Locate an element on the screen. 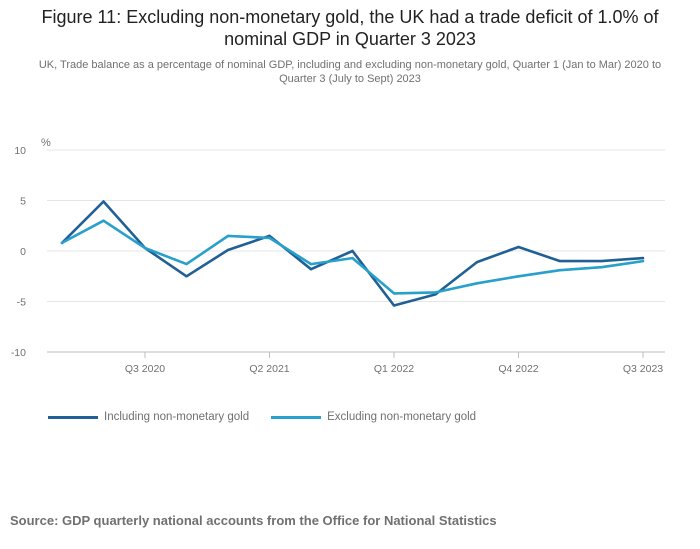 Image resolution: width=700 pixels, height=549 pixels. legend-item-excluding: Excluding non-monetary gold is located at coordinates (373, 417).